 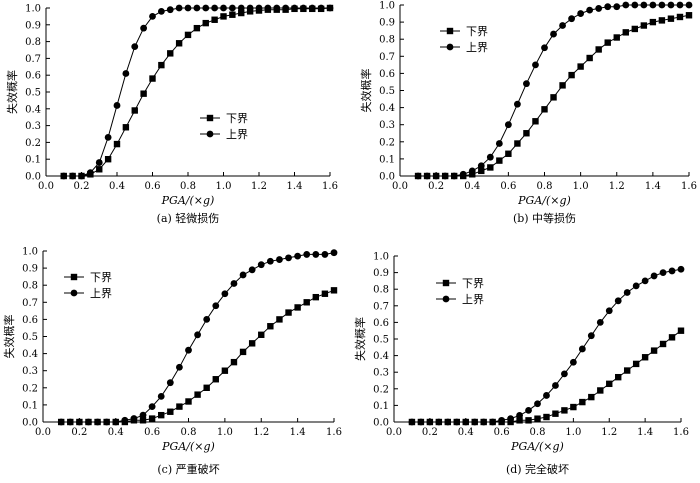 I want to click on x-tick-label: 0.2, so click(x=82, y=186).